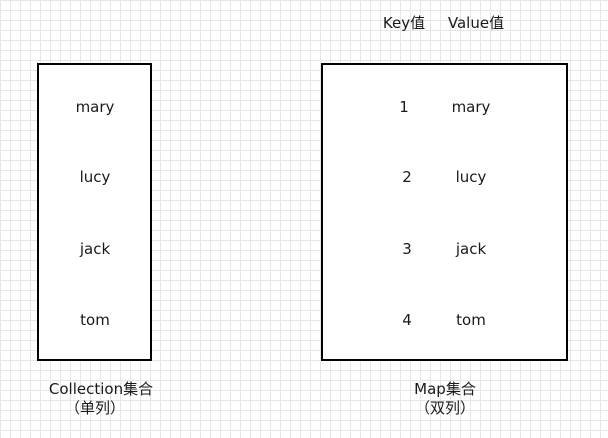 This screenshot has height=438, width=608. What do you see at coordinates (95, 107) in the screenshot?
I see `collection-item: mary` at bounding box center [95, 107].